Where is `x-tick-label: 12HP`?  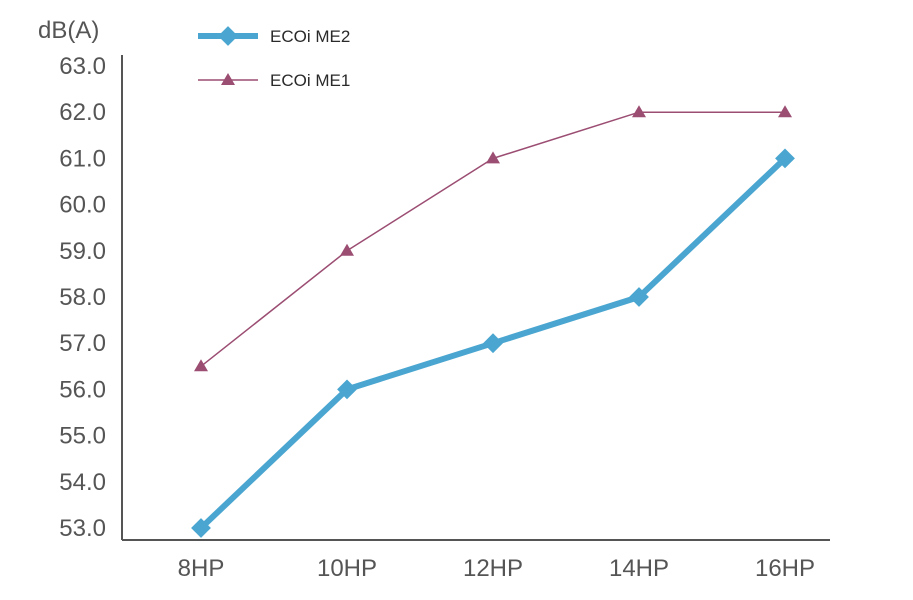
x-tick-label: 12HP is located at coordinates (493, 568).